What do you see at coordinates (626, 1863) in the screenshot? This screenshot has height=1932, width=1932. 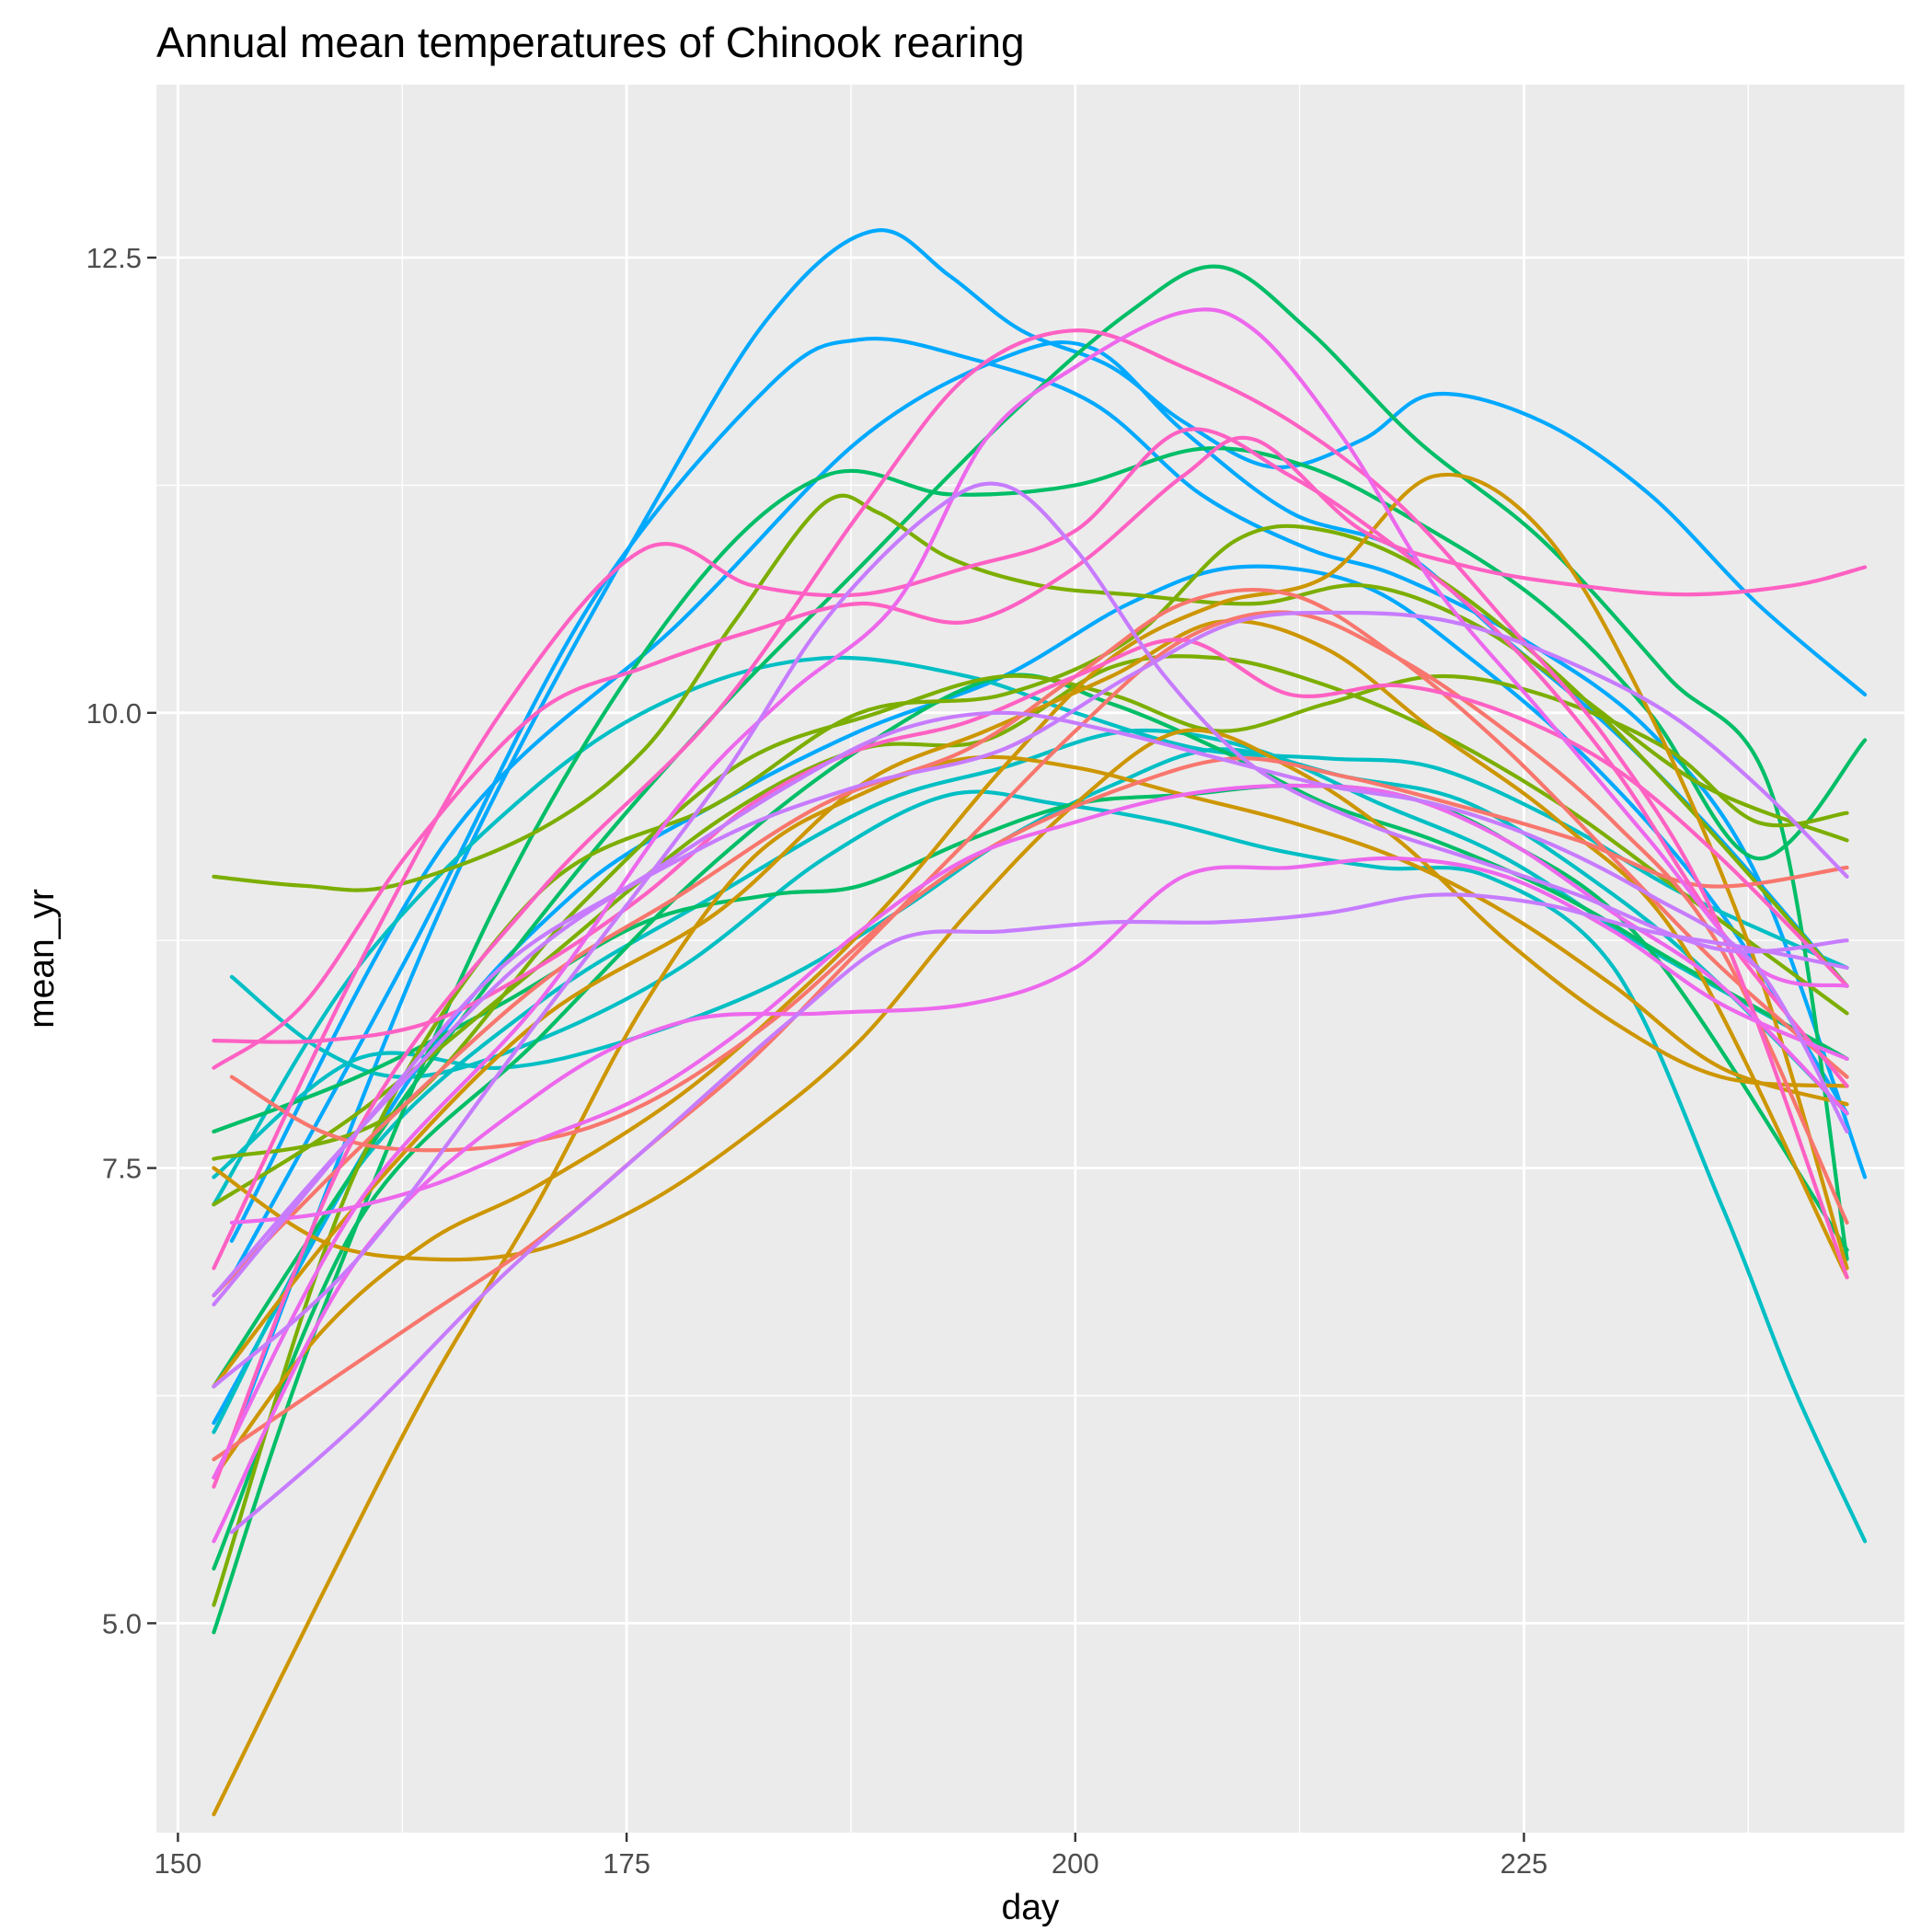 I see `x-tick-label: 175` at bounding box center [626, 1863].